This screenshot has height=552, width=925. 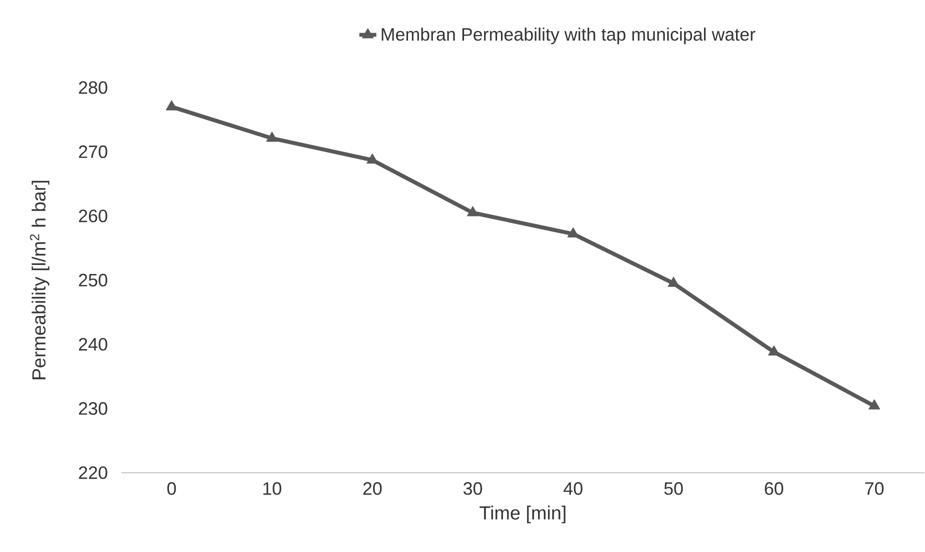 What do you see at coordinates (93, 472) in the screenshot?
I see `y-tick-label: 220` at bounding box center [93, 472].